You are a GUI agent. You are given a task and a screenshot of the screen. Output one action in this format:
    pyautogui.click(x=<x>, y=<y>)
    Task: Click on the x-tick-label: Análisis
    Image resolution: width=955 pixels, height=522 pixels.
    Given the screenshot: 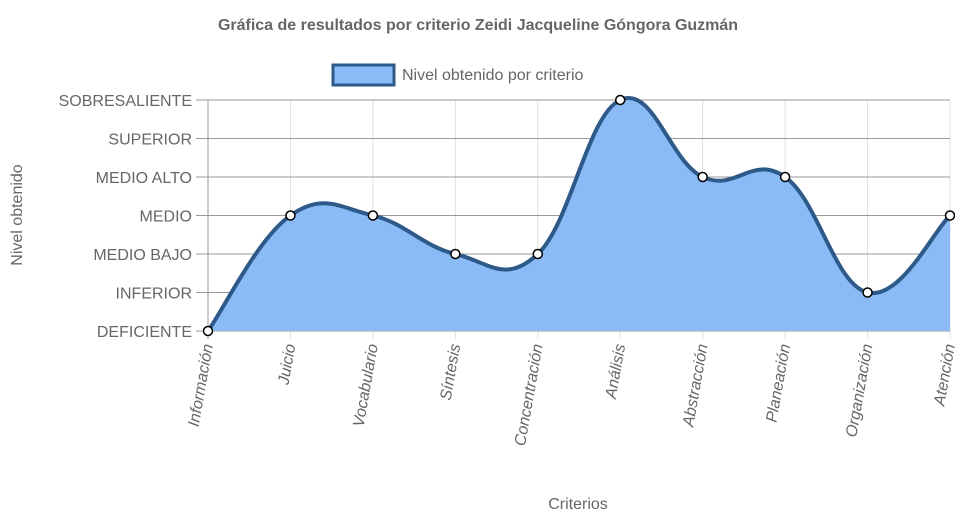 What is the action you would take?
    pyautogui.click(x=616, y=372)
    